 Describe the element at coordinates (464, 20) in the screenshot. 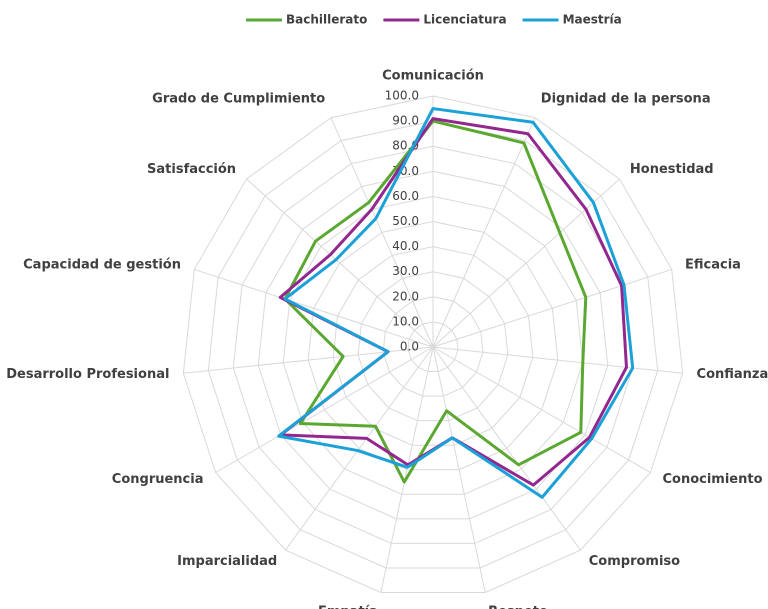

I see `legend-label: Licenciatura` at that location.